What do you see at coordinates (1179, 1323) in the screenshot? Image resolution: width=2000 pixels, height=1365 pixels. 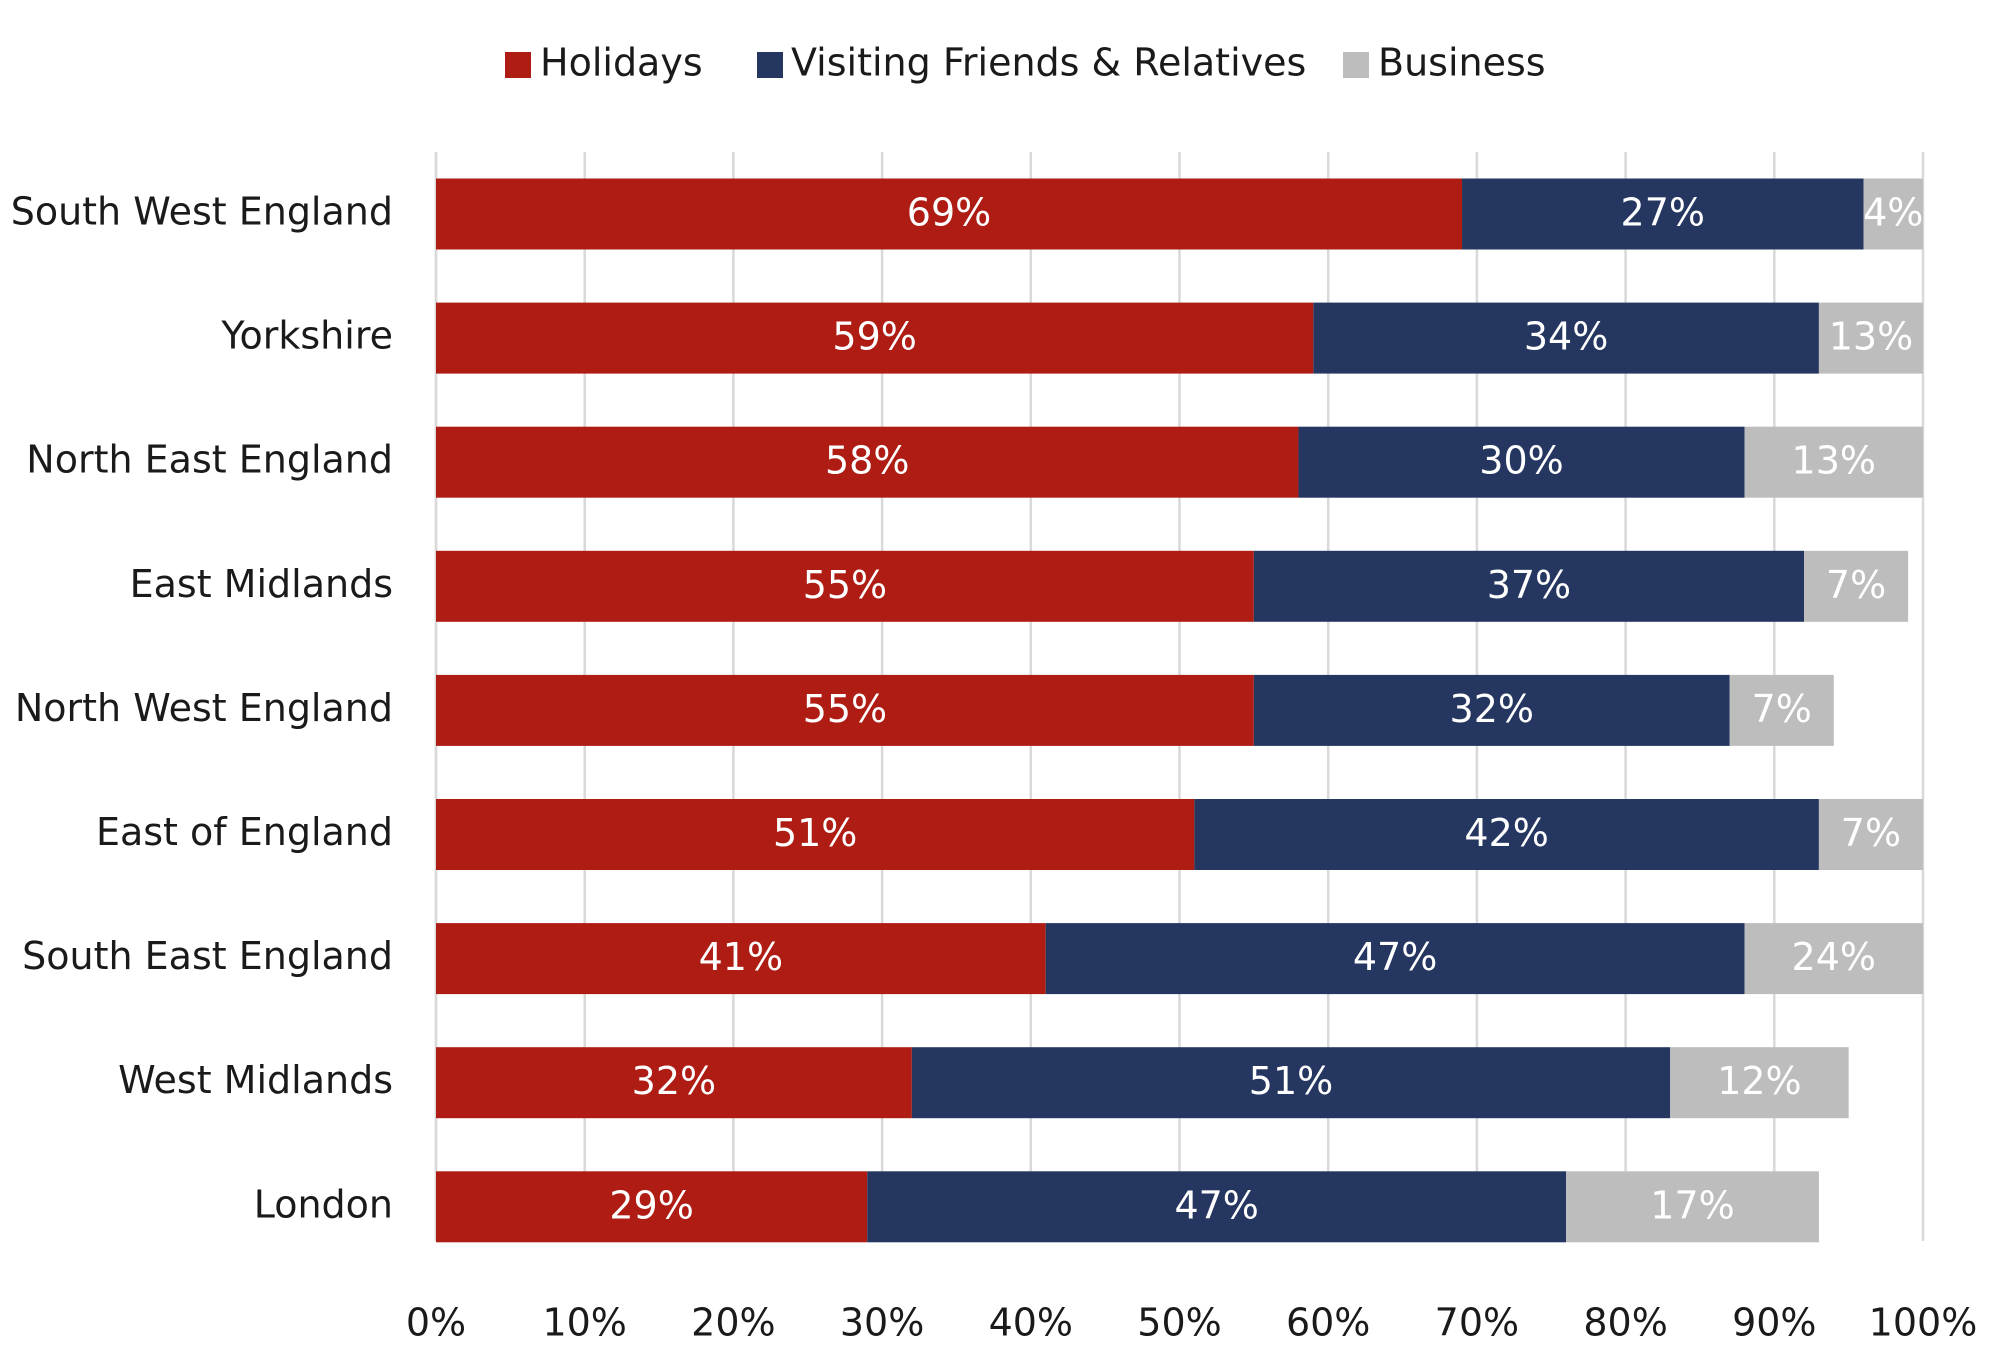 I see `x-tick-label: 50%` at bounding box center [1179, 1323].